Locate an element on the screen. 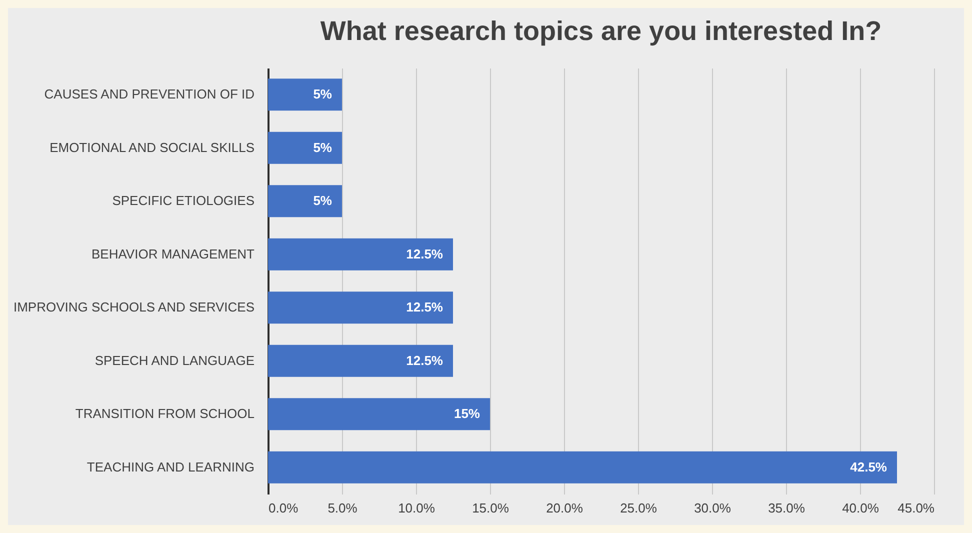 This screenshot has width=972, height=533. y-tick-label: TEACHING AND LEARNING is located at coordinates (170, 466).